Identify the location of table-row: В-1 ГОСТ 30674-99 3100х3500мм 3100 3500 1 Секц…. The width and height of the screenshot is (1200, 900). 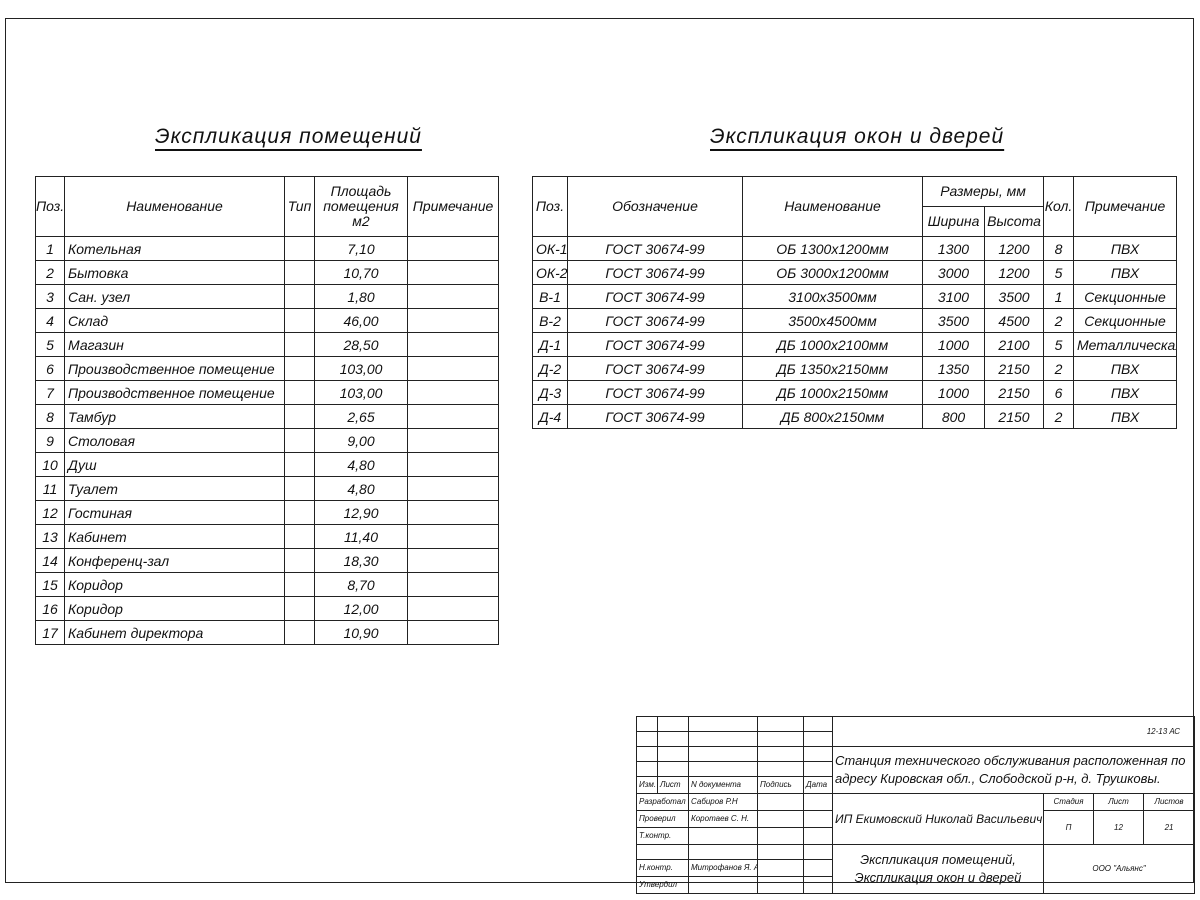
(854, 296).